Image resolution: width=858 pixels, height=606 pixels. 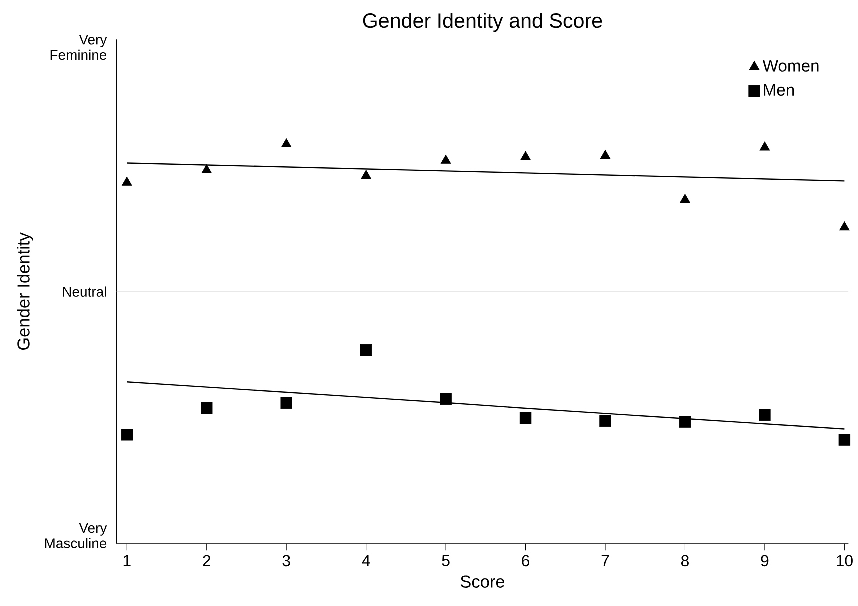 I want to click on legend-label: Men, so click(x=779, y=90).